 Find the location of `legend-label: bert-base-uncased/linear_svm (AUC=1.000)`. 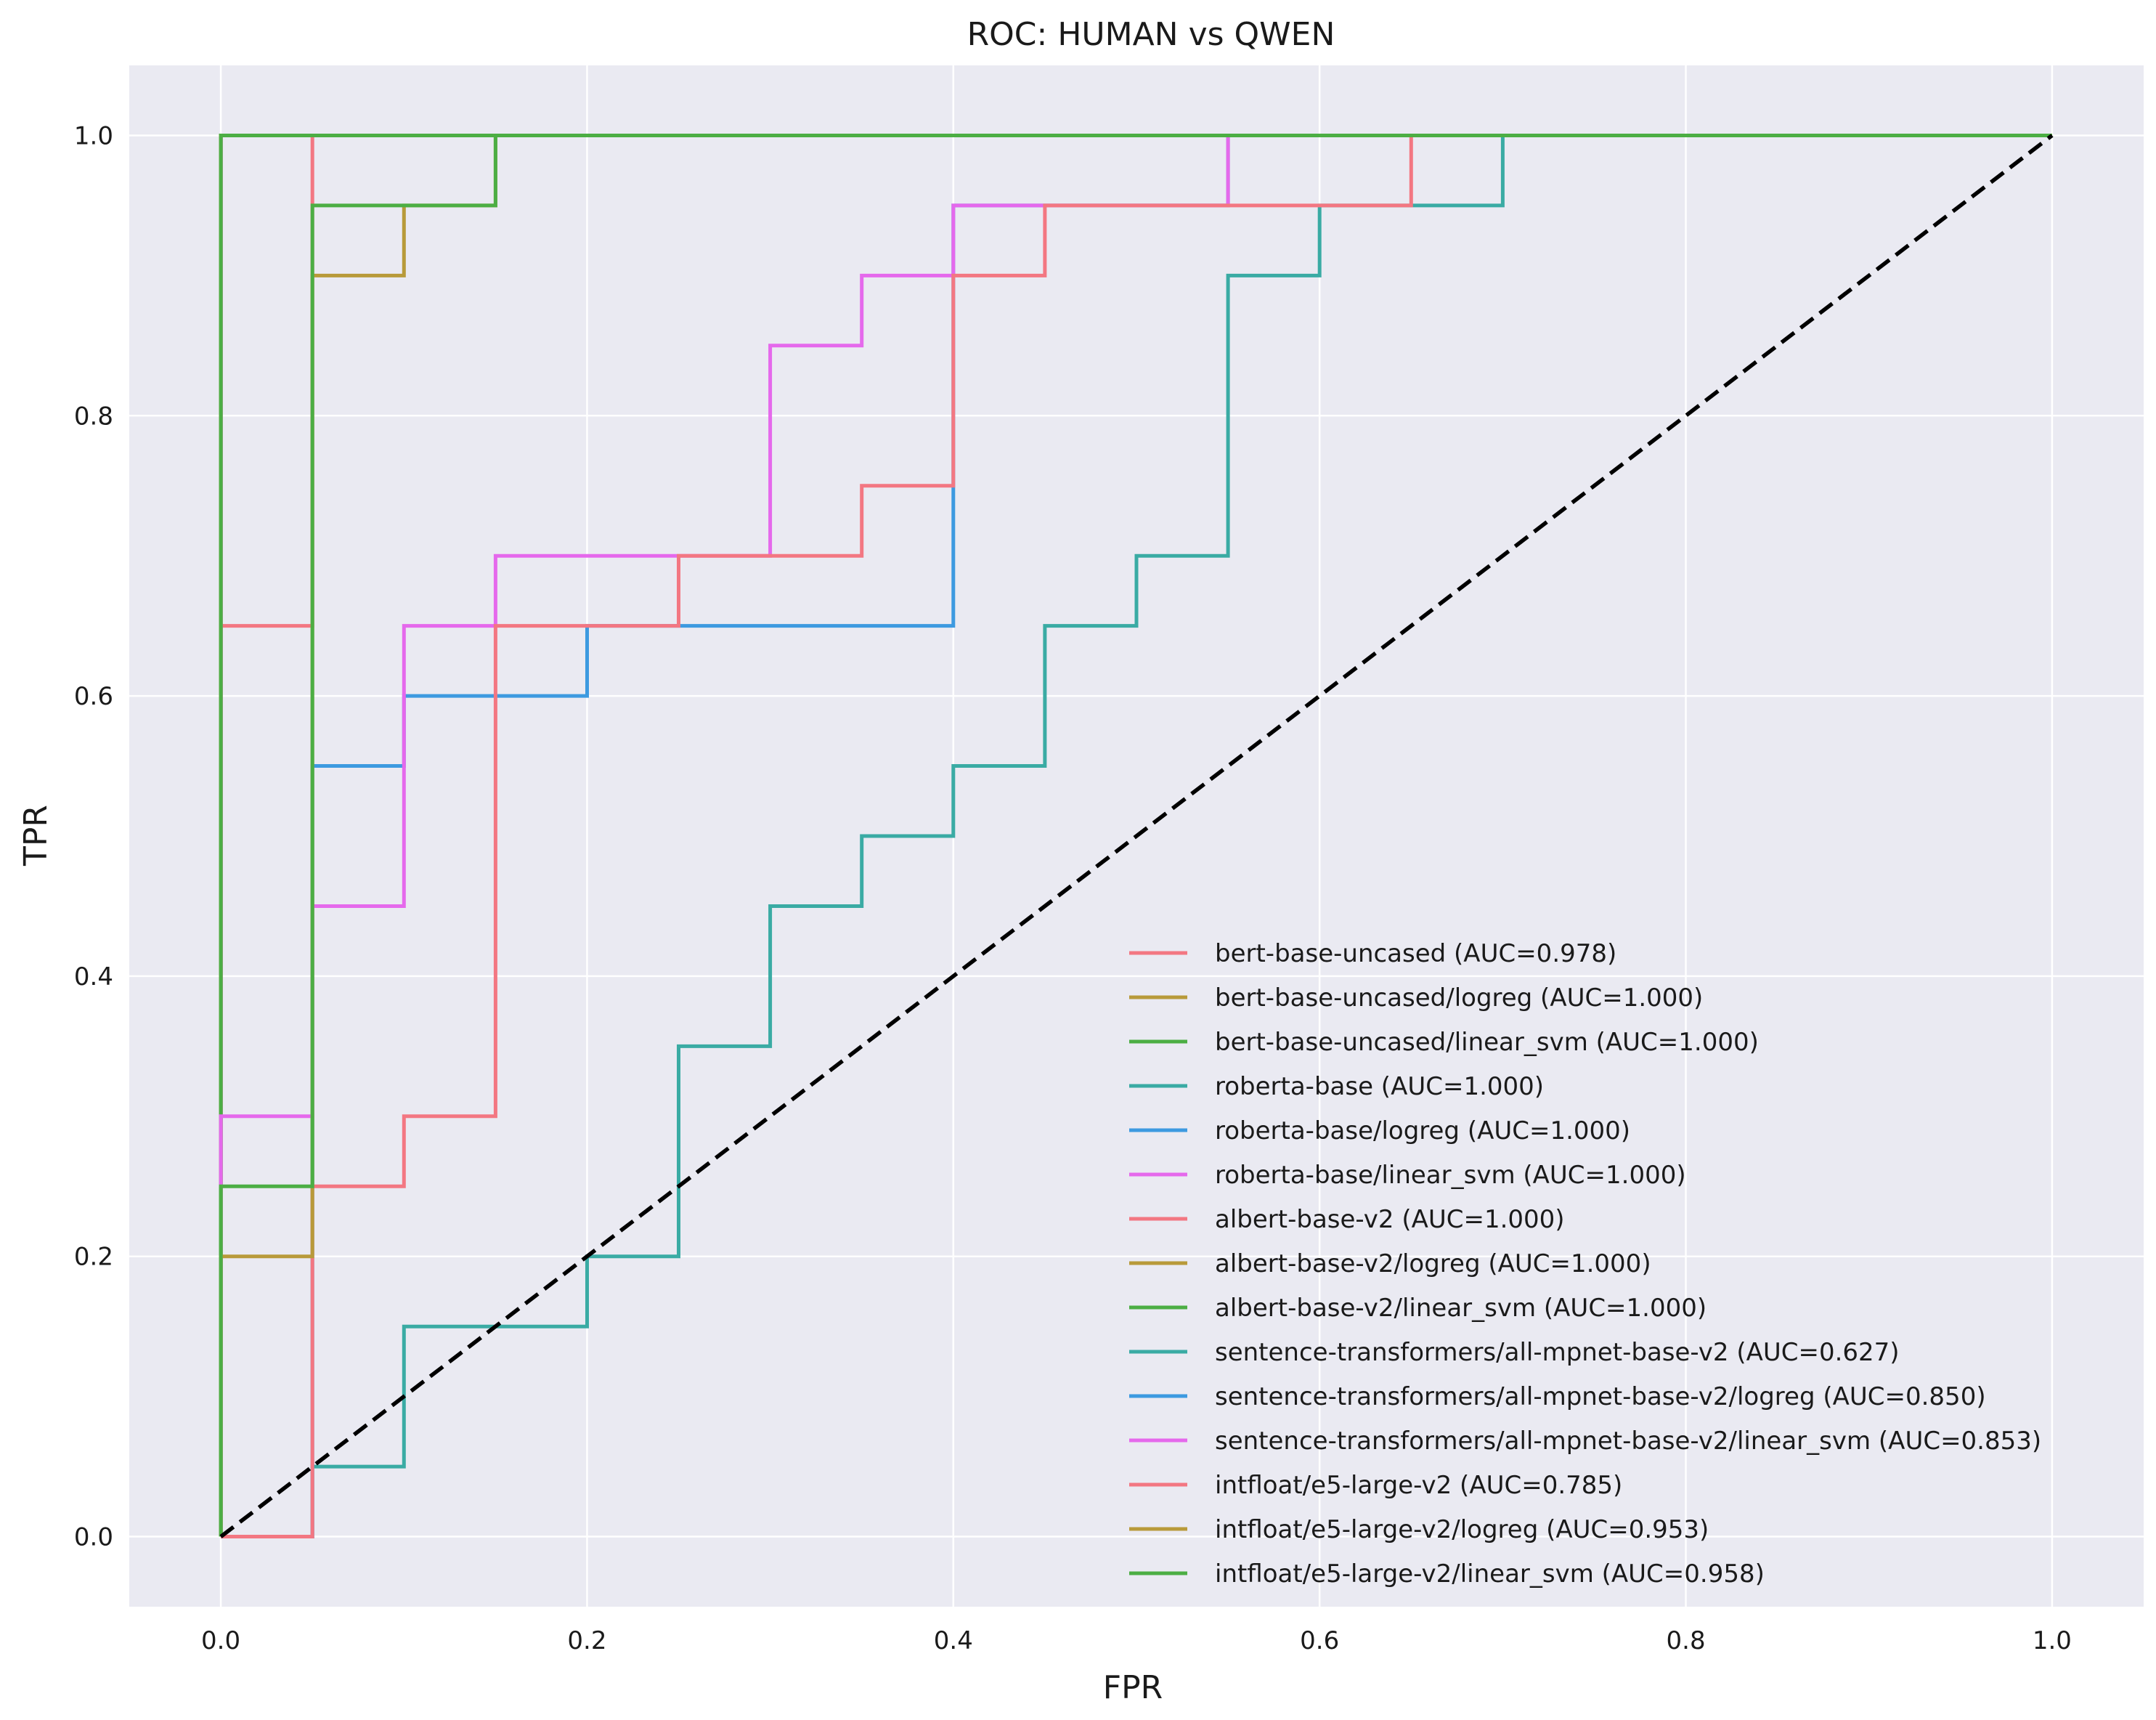

legend-label: bert-base-uncased/linear_svm (AUC=1.000) is located at coordinates (1487, 1042).